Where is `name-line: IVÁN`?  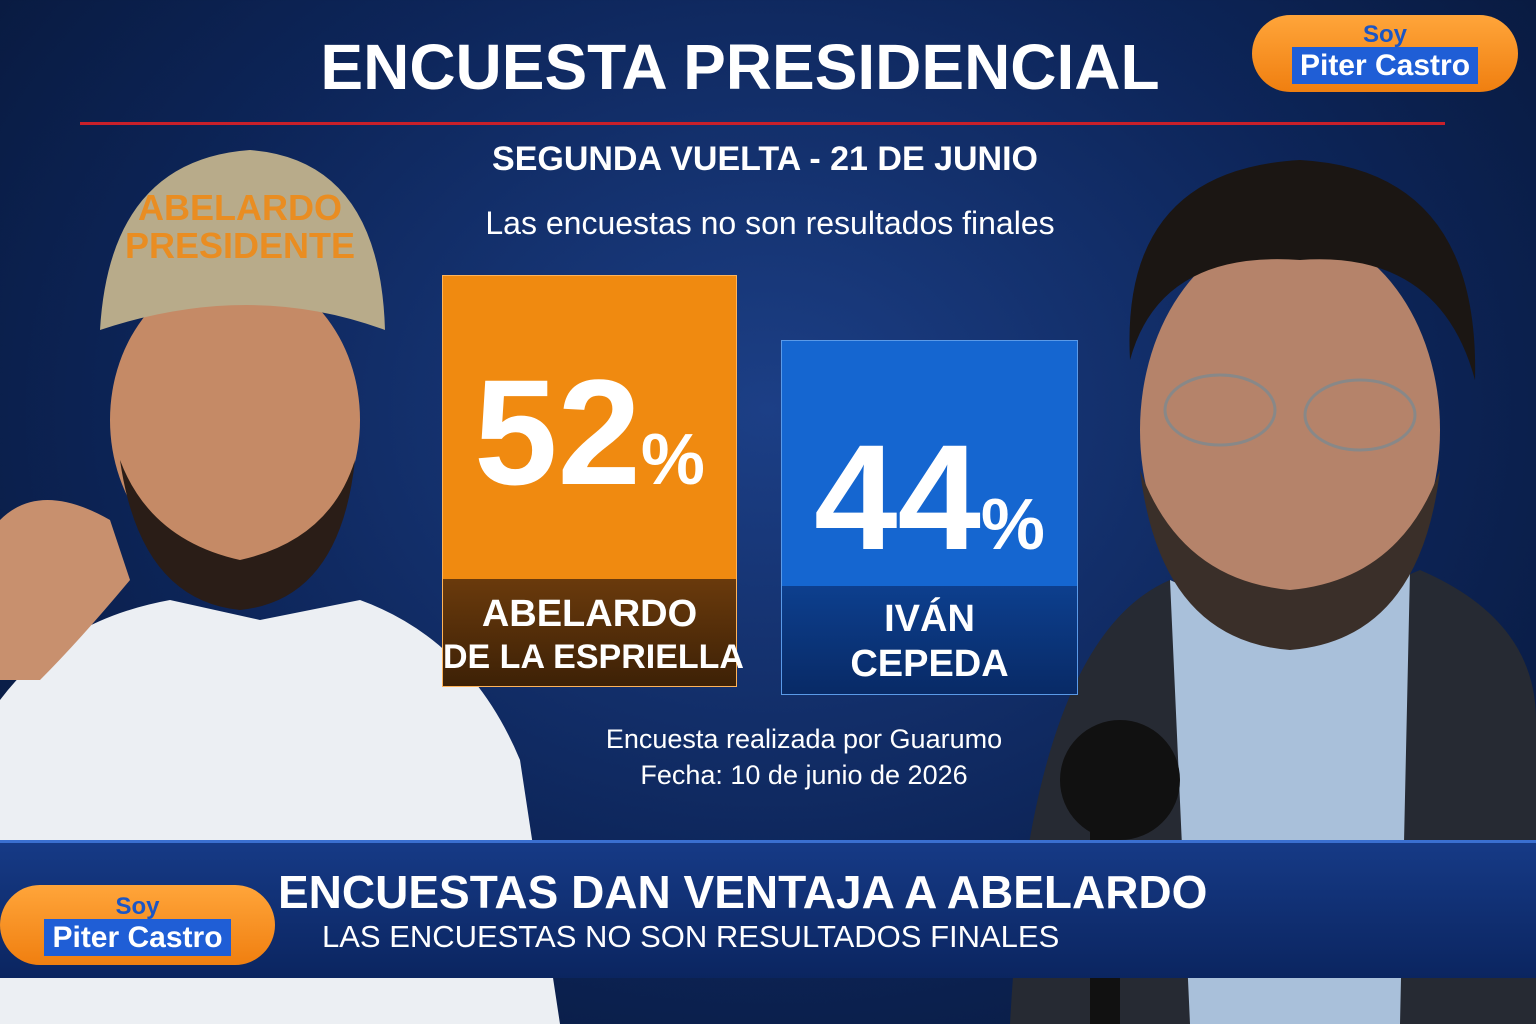 name-line: IVÁN is located at coordinates (929, 619).